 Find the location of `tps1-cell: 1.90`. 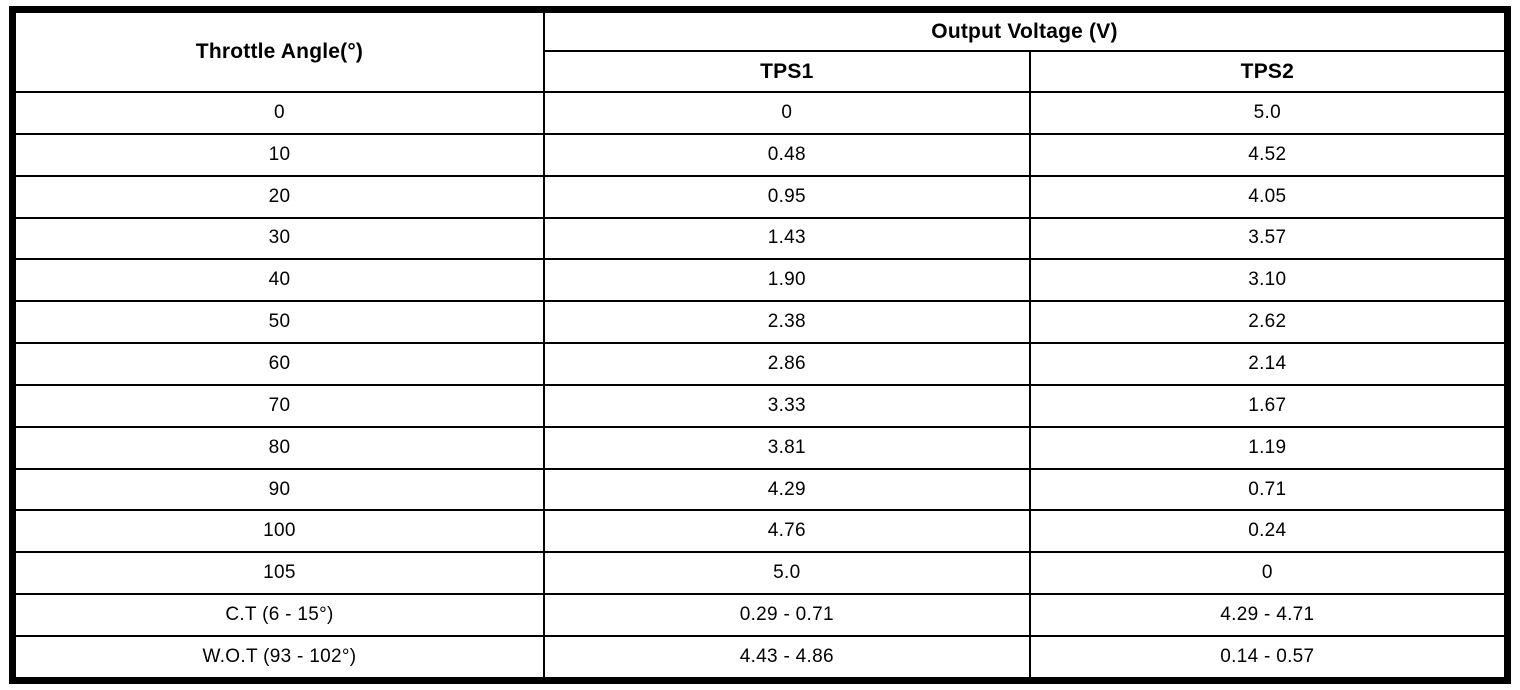

tps1-cell: 1.90 is located at coordinates (786, 280).